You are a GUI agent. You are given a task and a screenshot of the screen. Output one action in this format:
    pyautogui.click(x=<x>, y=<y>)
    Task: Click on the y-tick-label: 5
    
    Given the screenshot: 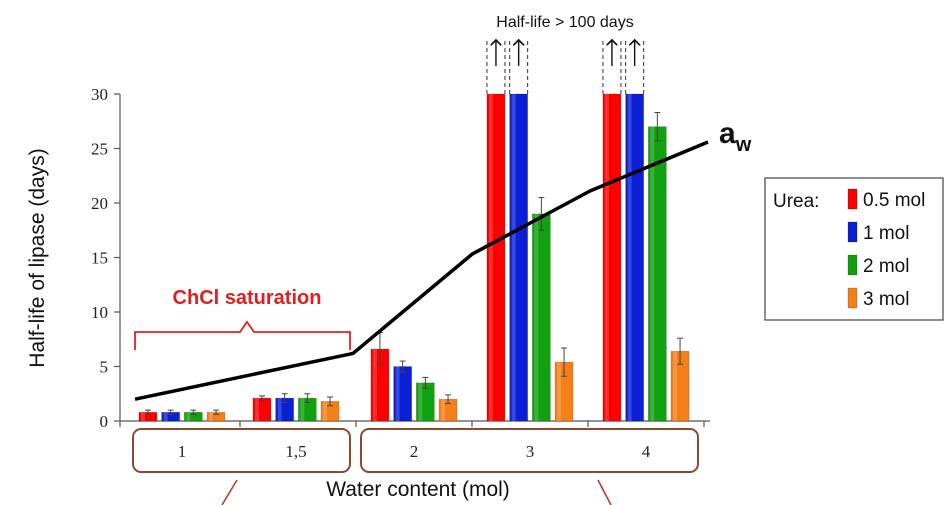 What is the action you would take?
    pyautogui.click(x=104, y=367)
    